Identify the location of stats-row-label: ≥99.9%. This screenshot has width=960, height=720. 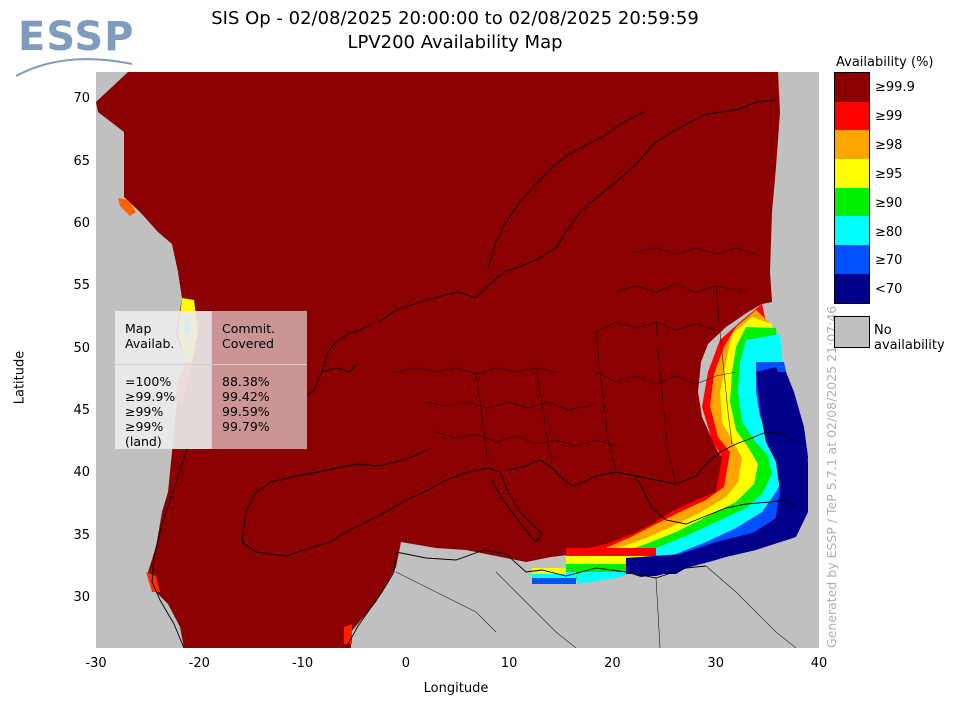
(150, 396).